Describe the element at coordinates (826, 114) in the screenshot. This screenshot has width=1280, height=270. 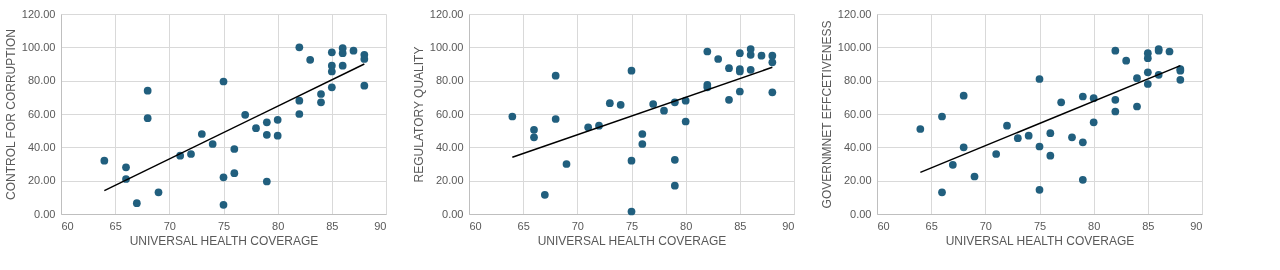
I see `y-axis-title: GOVERNMNET EFFCETIVENESS` at that location.